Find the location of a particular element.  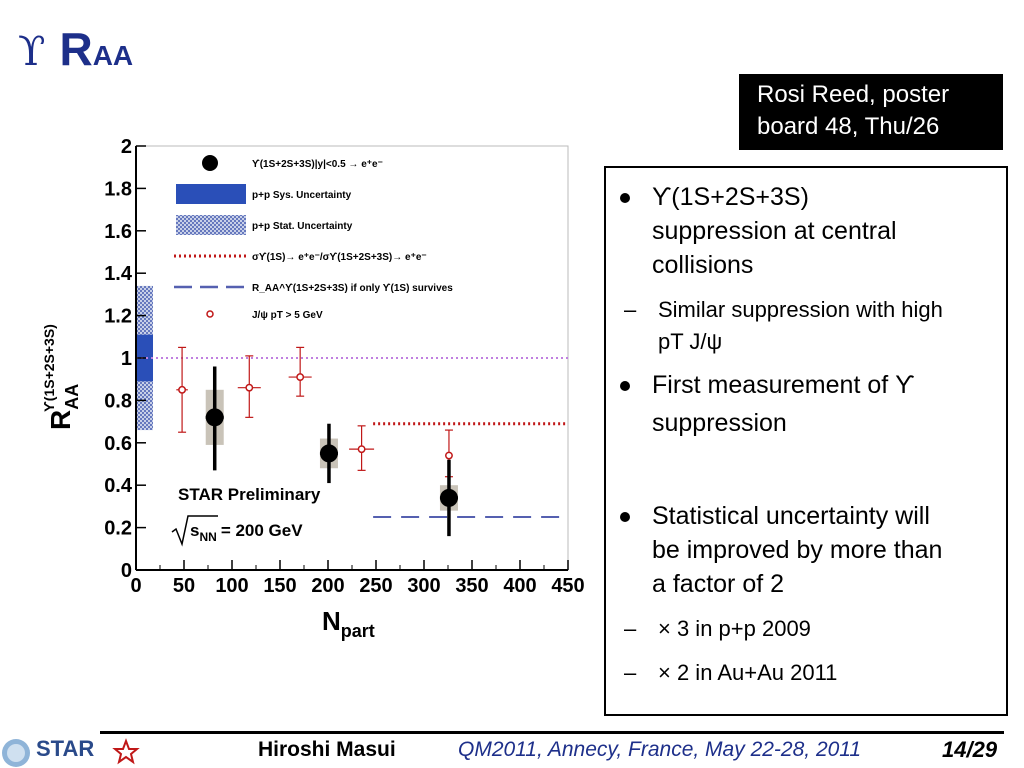

bullet-line: Similar suppression with high is located at coordinates (800, 309).